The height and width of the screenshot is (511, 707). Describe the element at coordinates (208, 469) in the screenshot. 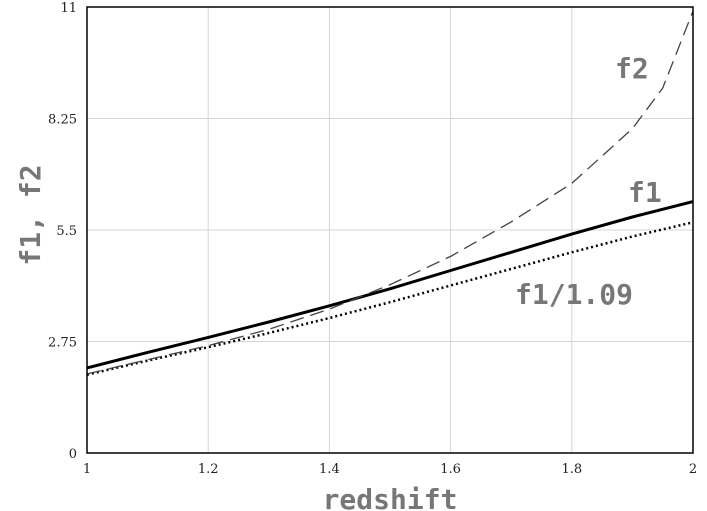

I see `x-tick-label: 1.2` at that location.